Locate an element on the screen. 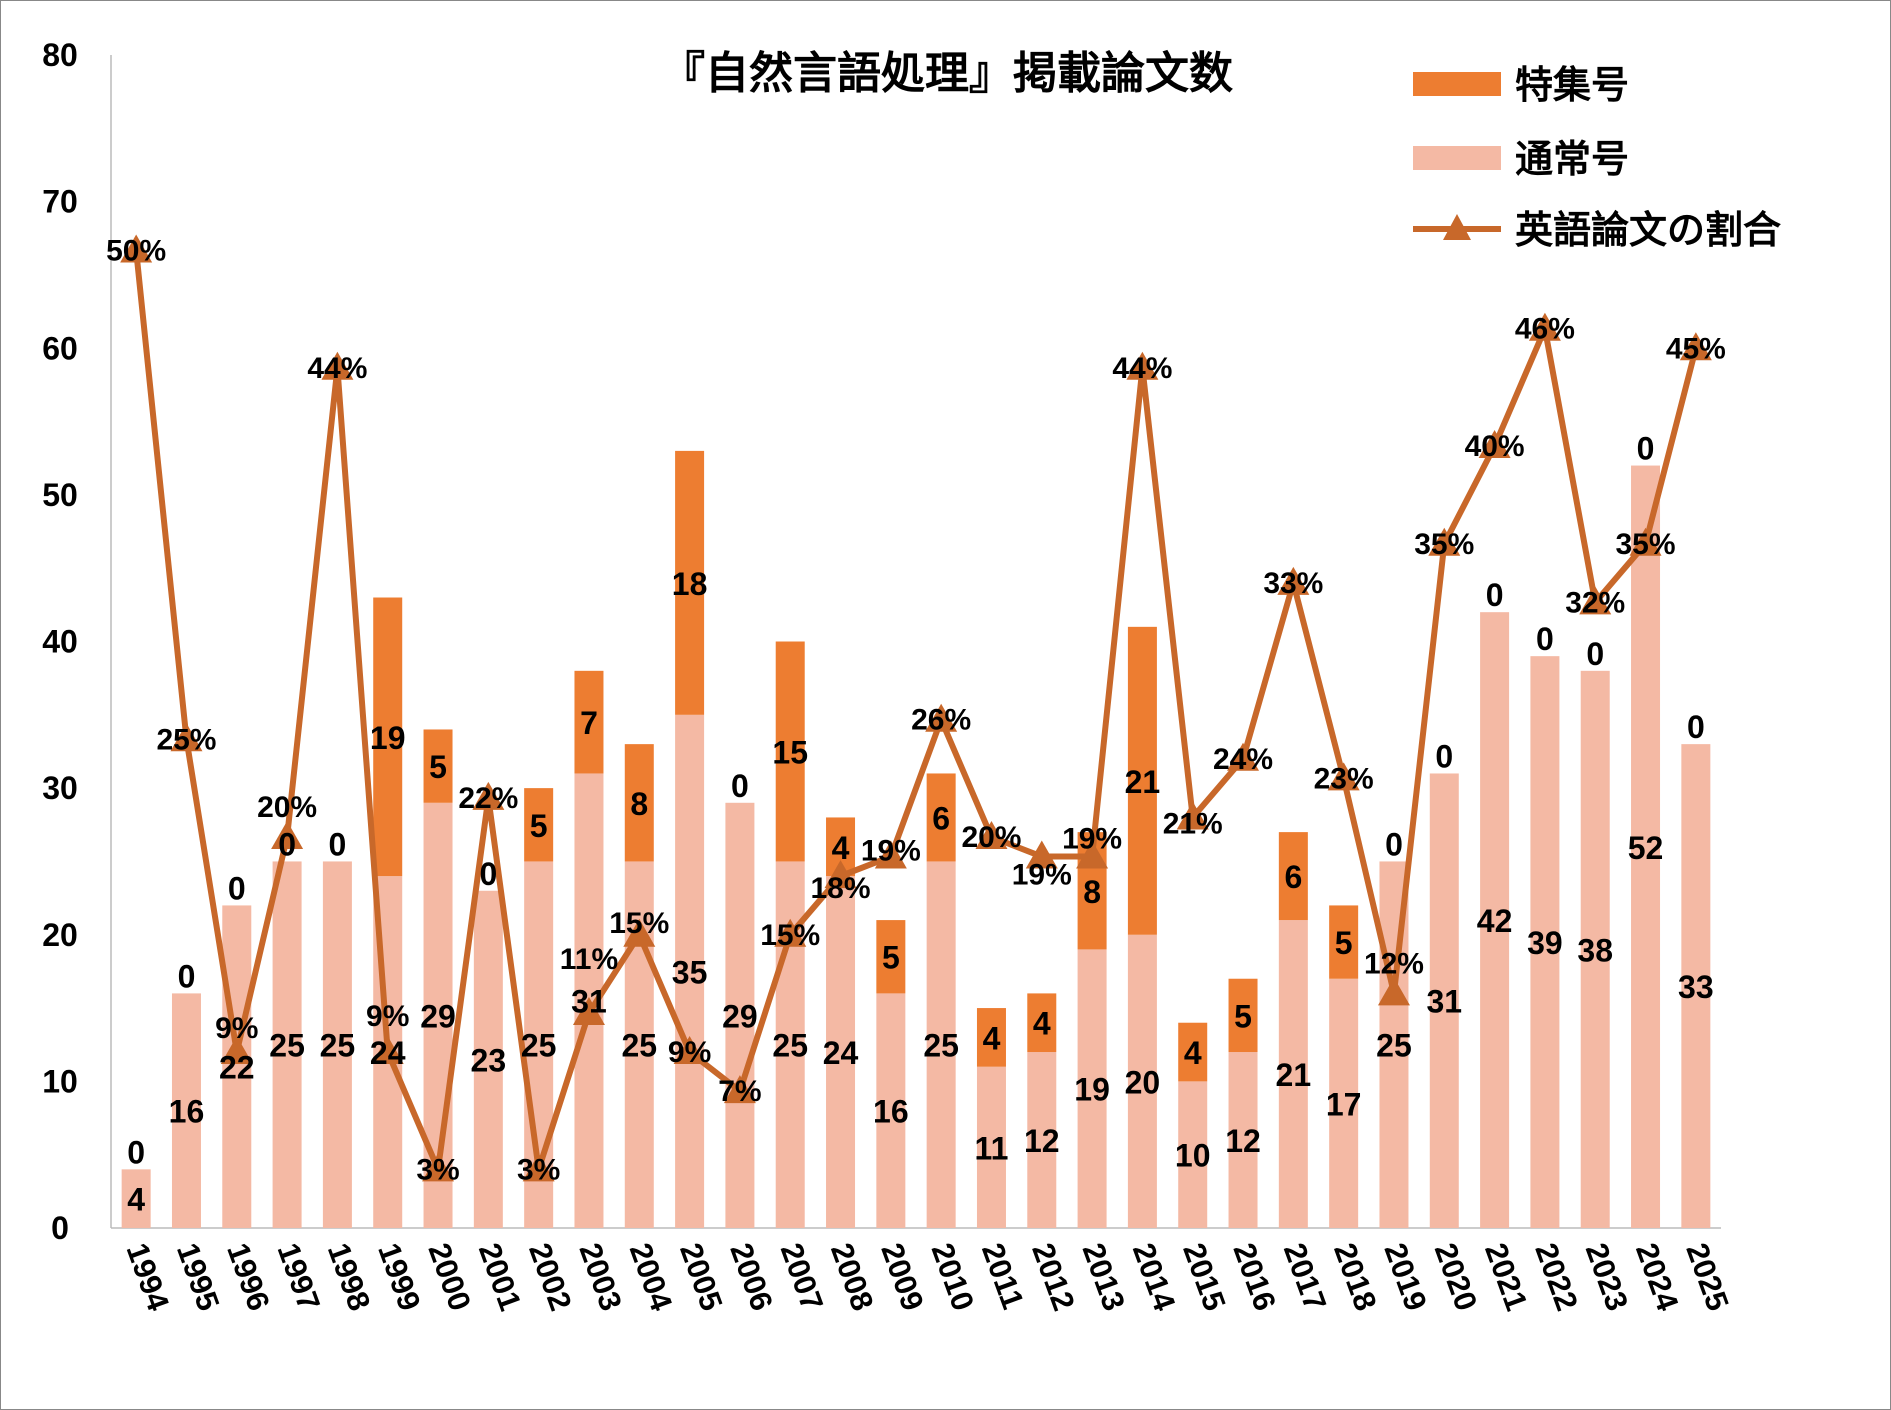 The width and height of the screenshot is (1891, 1410). y-tick-label: 20 is located at coordinates (60, 935).